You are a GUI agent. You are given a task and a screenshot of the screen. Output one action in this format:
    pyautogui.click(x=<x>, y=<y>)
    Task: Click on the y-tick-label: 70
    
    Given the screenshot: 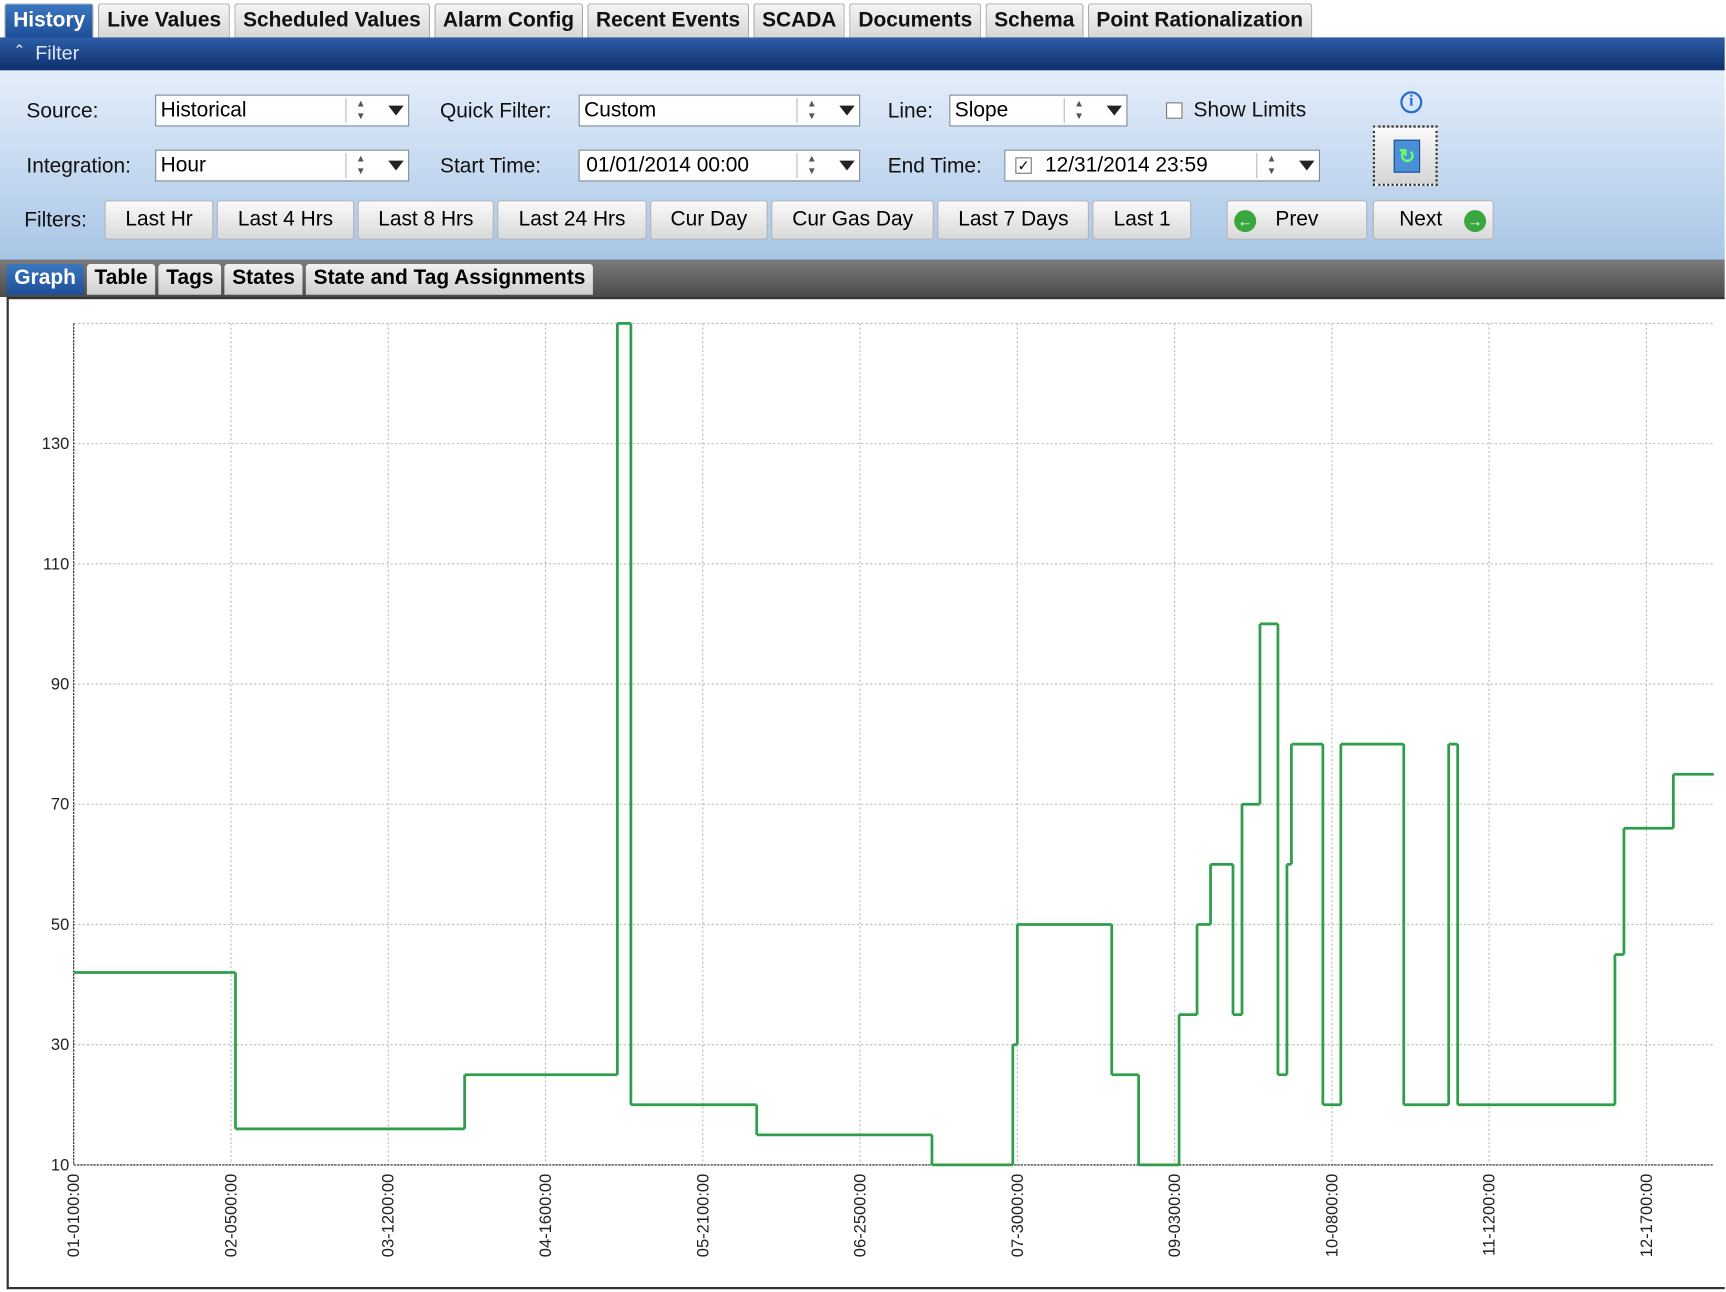 What is the action you would take?
    pyautogui.click(x=60, y=805)
    